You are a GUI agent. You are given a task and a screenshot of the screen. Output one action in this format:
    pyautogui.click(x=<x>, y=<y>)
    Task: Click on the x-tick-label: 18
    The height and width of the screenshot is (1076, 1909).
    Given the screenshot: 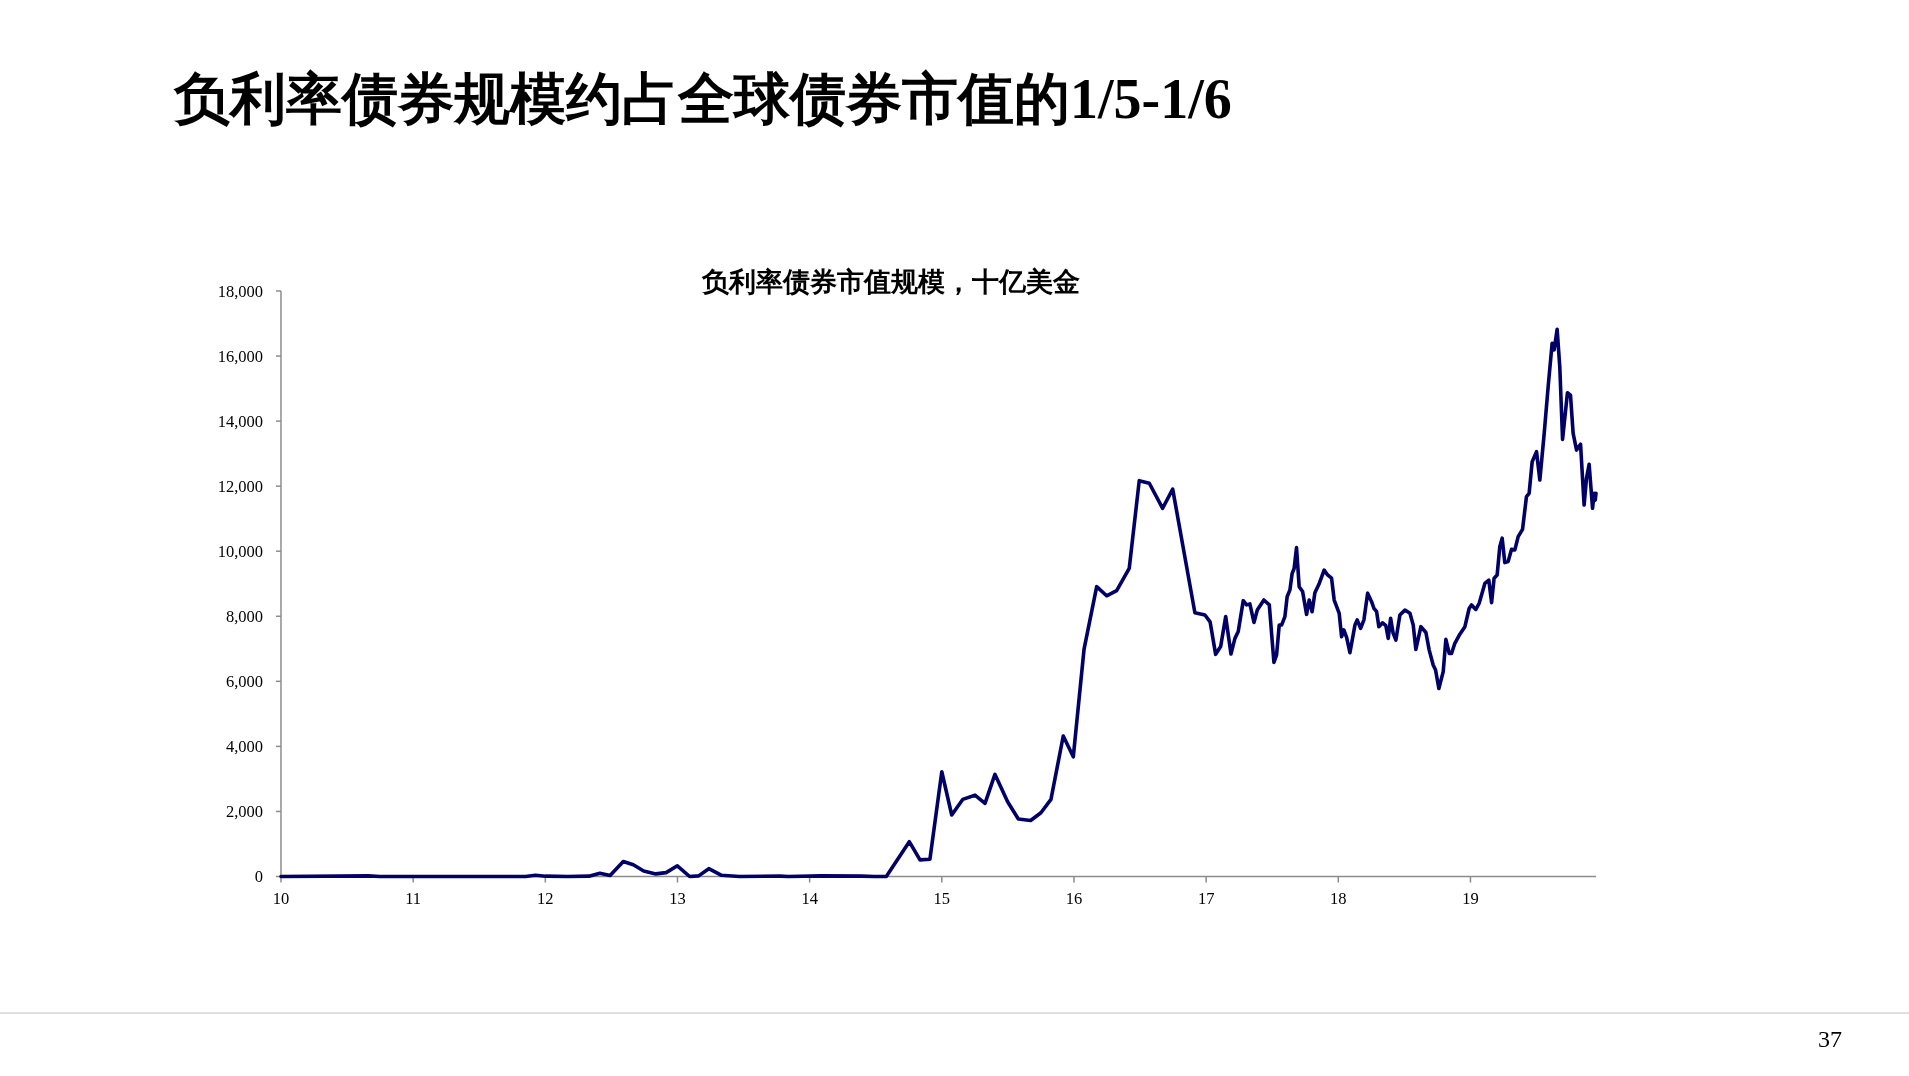 What is the action you would take?
    pyautogui.click(x=1338, y=898)
    